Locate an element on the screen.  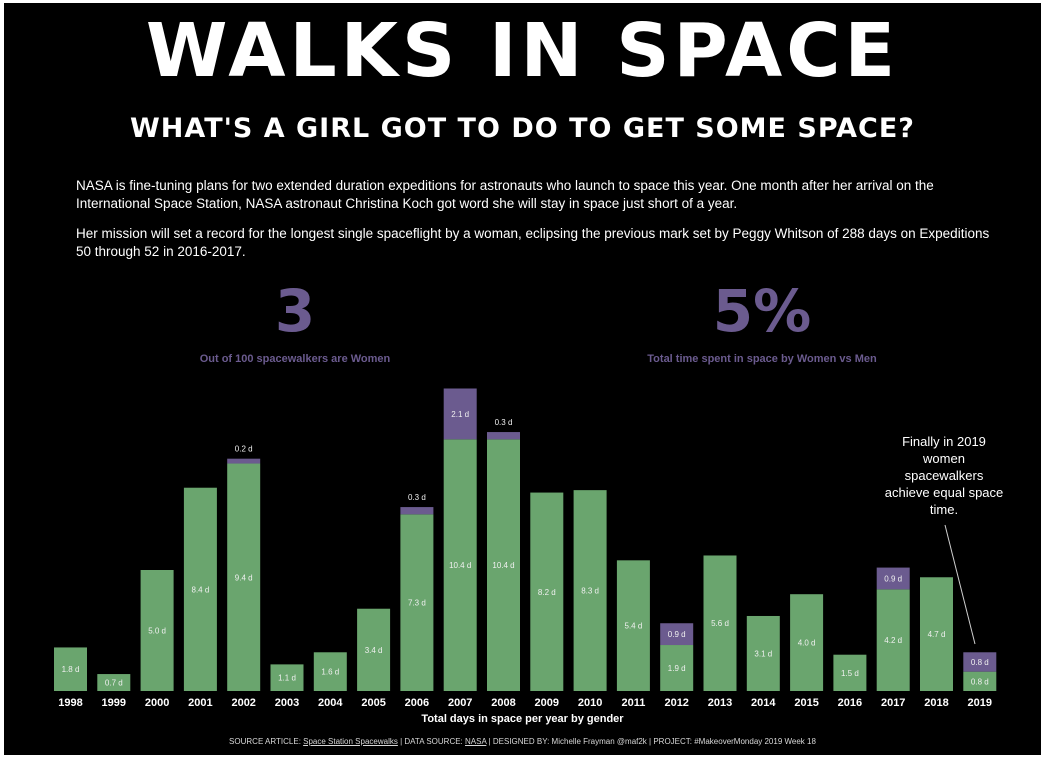
x-tick-label-2017: 2017 is located at coordinates (893, 703).